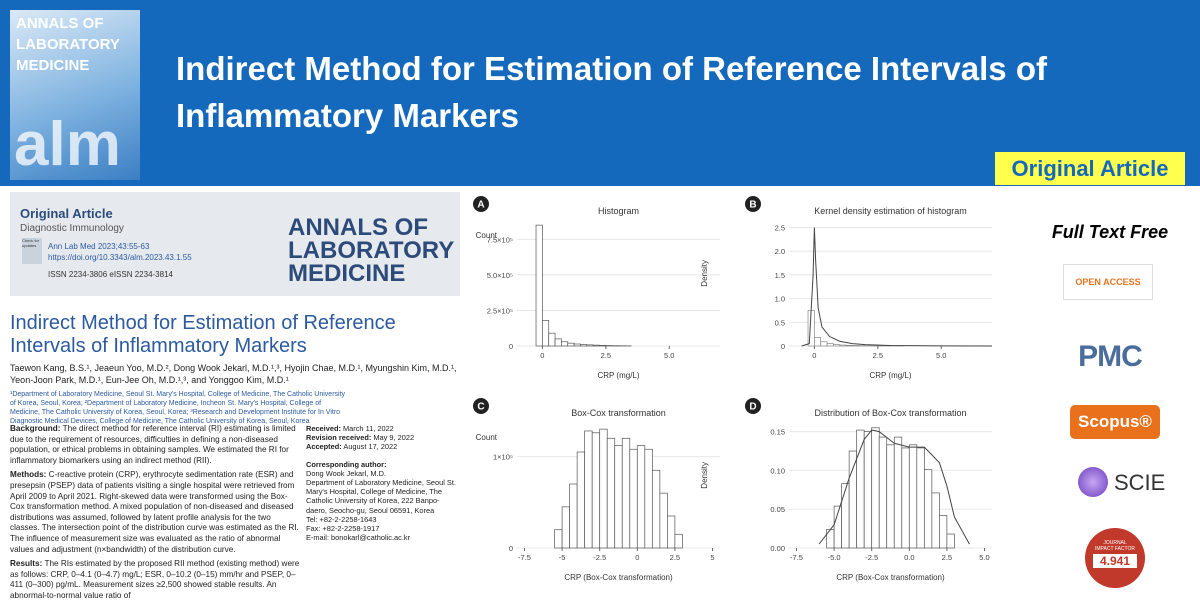 The image size is (1200, 606). What do you see at coordinates (381, 519) in the screenshot?
I see `correspondence-line: Tel: +82-2-2258-1643` at bounding box center [381, 519].